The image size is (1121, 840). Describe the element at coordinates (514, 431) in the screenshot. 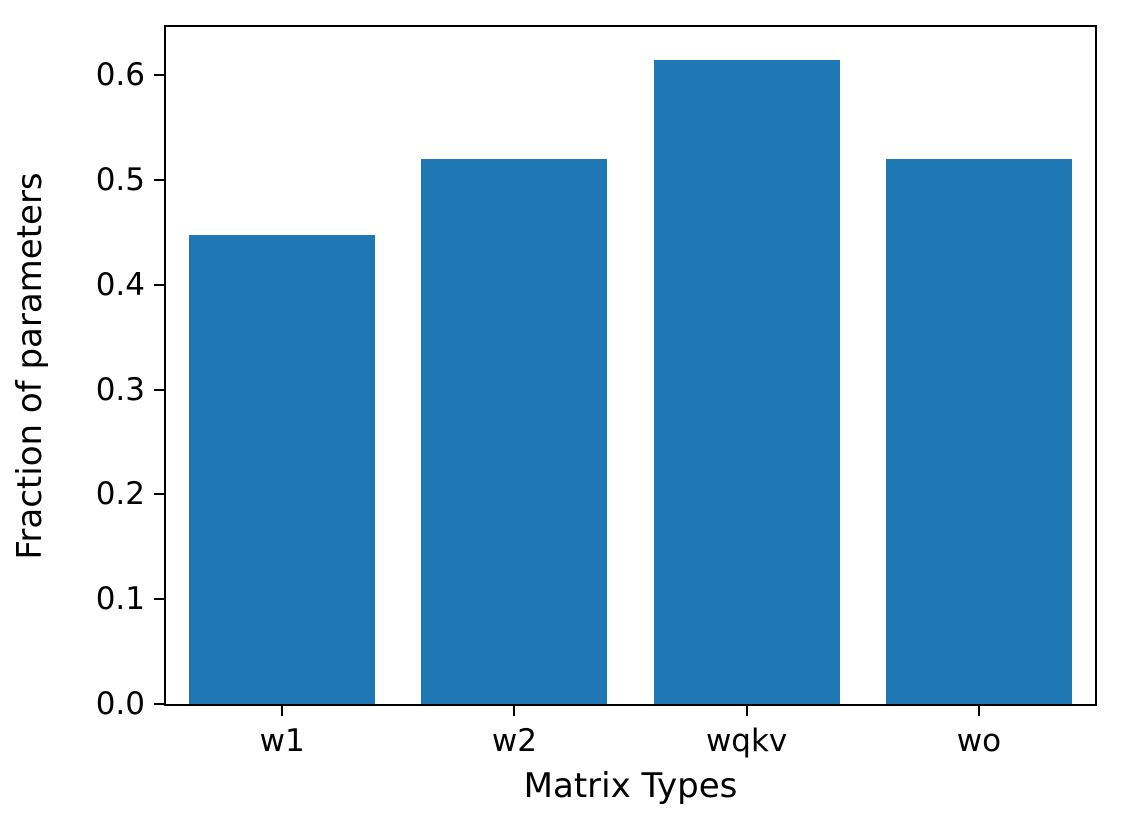

I see `bar-w2` at that location.